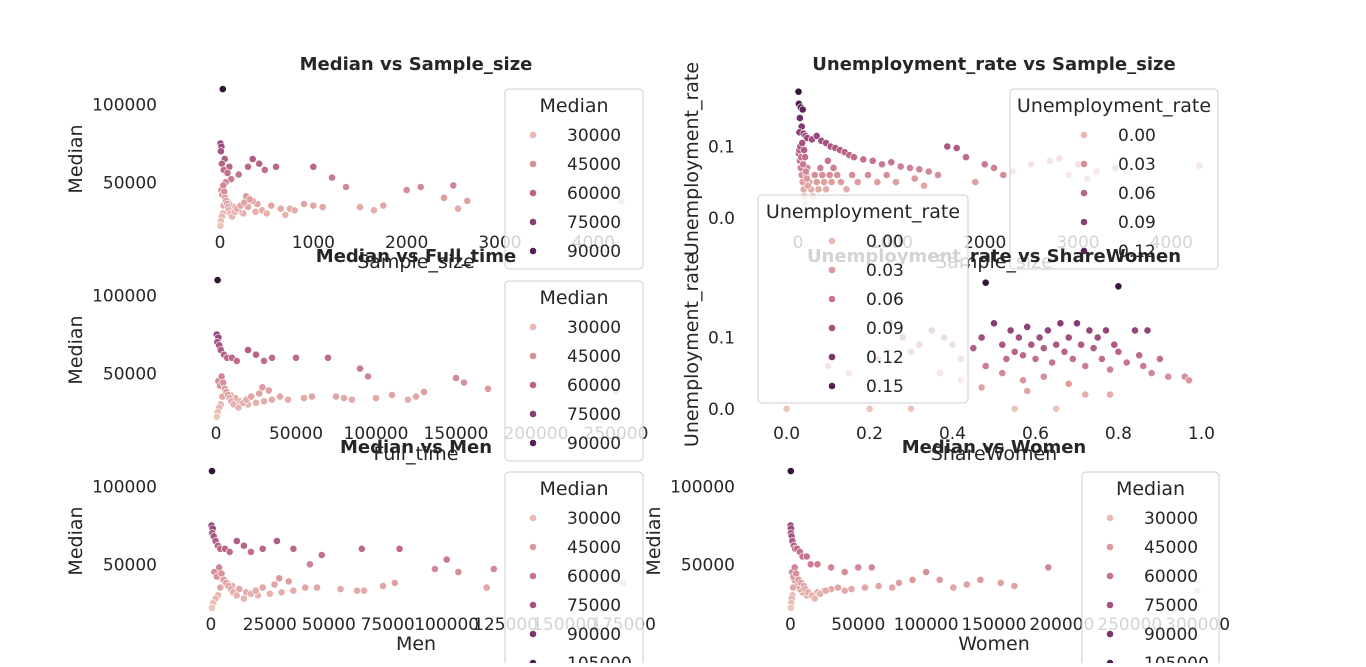 The height and width of the screenshot is (667, 1366). What do you see at coordinates (594, 357) in the screenshot?
I see `legend-entry: 45000` at bounding box center [594, 357].